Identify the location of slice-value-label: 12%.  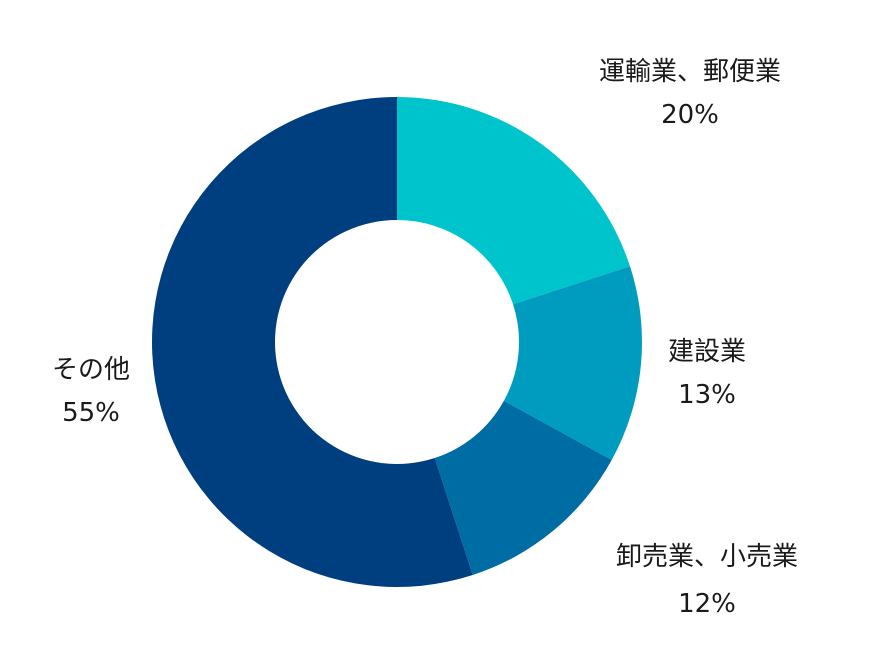
(707, 604).